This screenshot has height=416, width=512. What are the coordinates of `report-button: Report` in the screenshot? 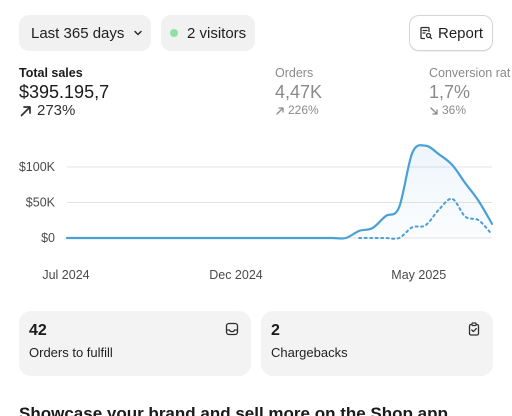 It's located at (451, 33).